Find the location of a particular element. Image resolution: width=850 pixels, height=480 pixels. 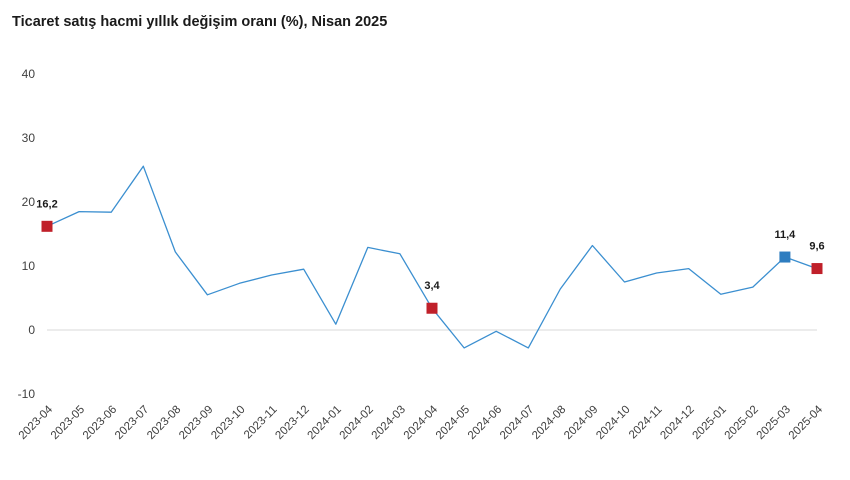

x-tick-label: 2024-09 is located at coordinates (581, 423).